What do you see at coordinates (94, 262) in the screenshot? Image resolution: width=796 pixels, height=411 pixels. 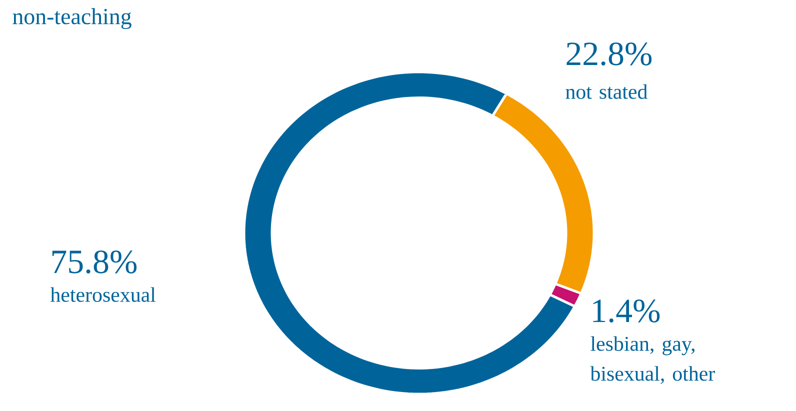 I see `data-label: 75.8%` at bounding box center [94, 262].